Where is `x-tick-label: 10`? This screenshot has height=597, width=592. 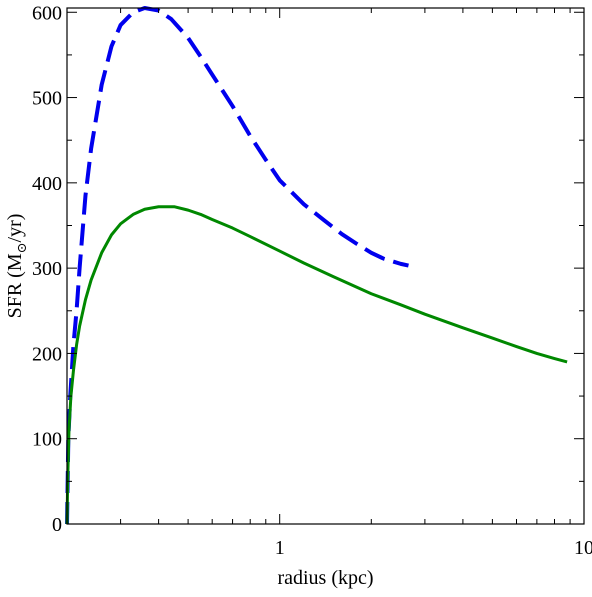
x-tick-label: 10 is located at coordinates (583, 548).